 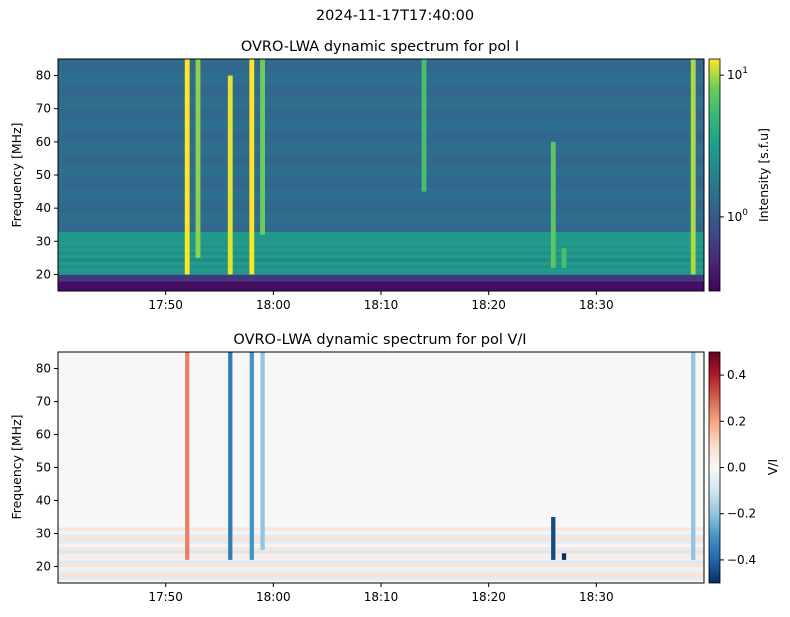 What do you see at coordinates (736, 421) in the screenshot?
I see `colorbar-tick-label: 0.2` at bounding box center [736, 421].